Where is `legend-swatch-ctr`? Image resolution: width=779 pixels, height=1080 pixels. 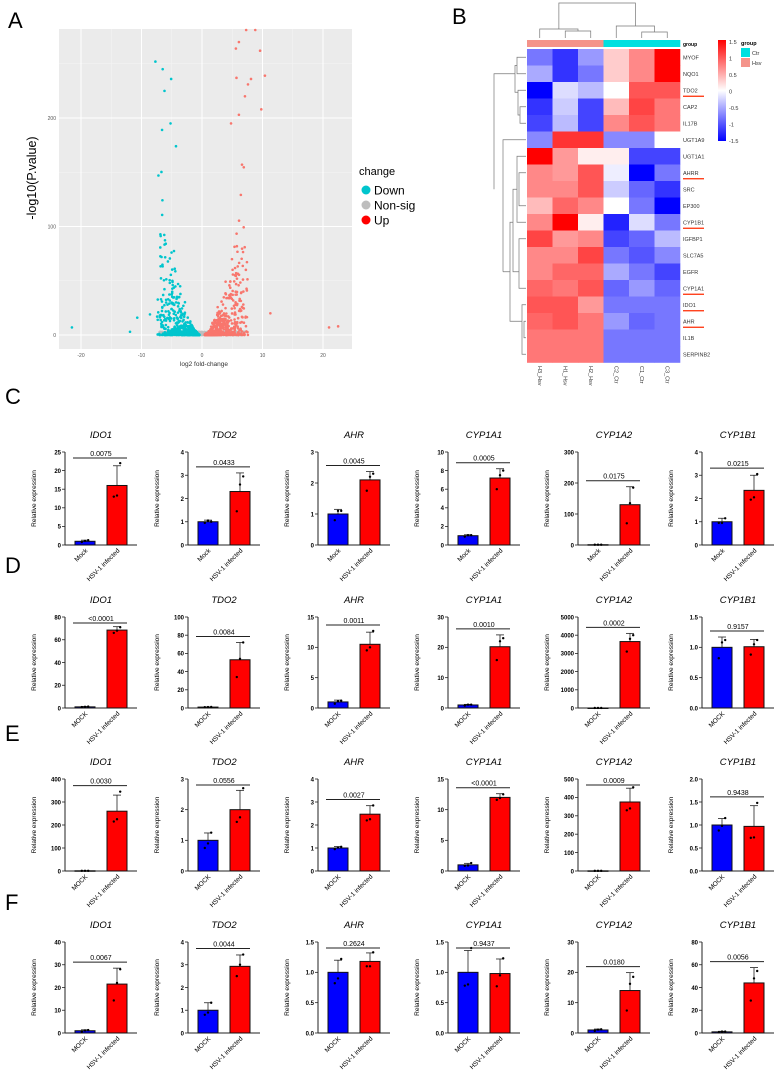 legend-swatch-ctr is located at coordinates (745, 52).